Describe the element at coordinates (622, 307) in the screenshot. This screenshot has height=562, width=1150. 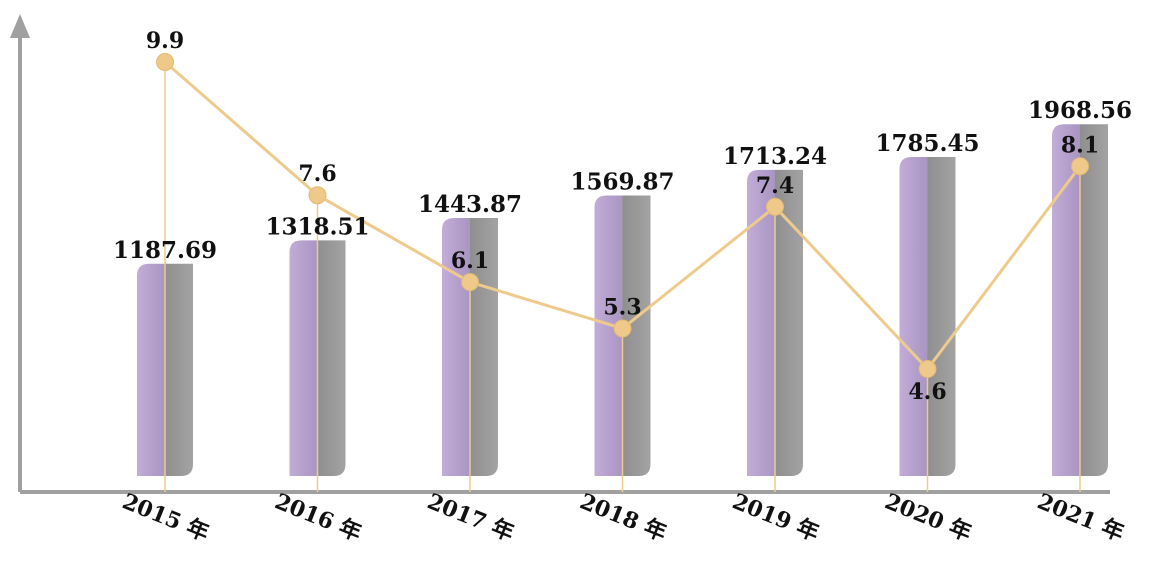
I see `point-value-label-3: 5.3` at that location.